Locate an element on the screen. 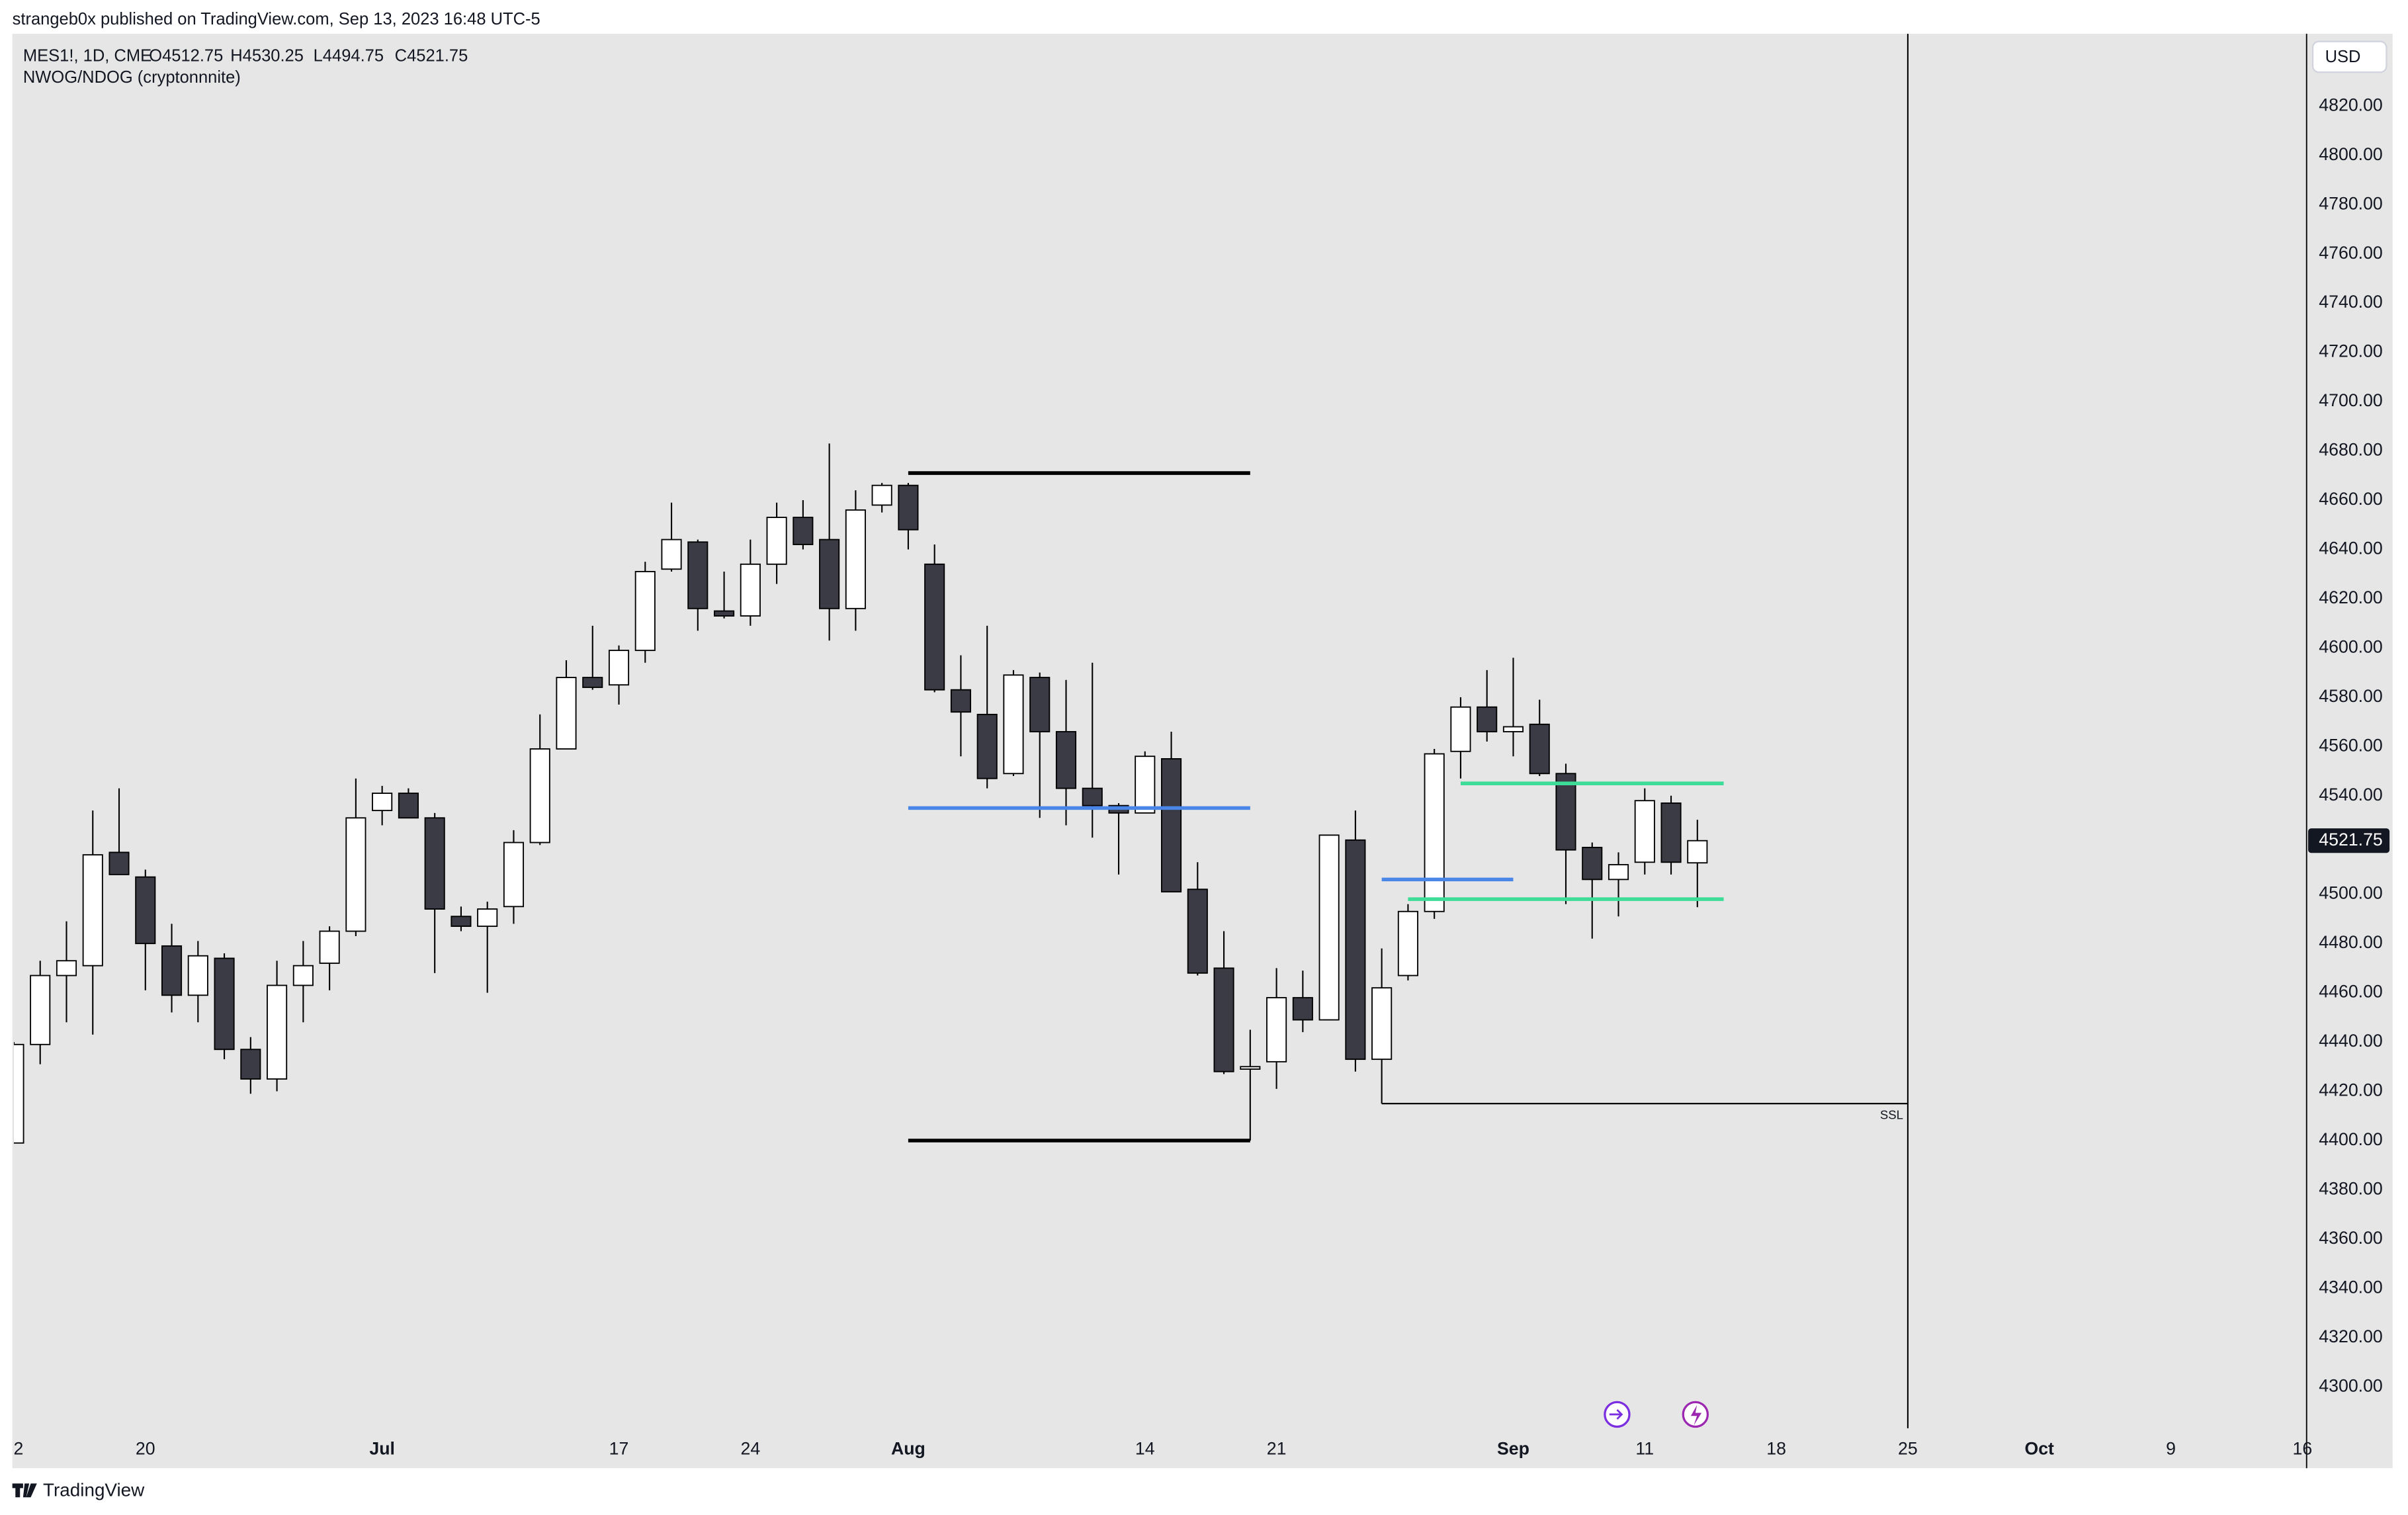 The image size is (2408, 1515). y-tick-label: 4820.00 is located at coordinates (2350, 105).